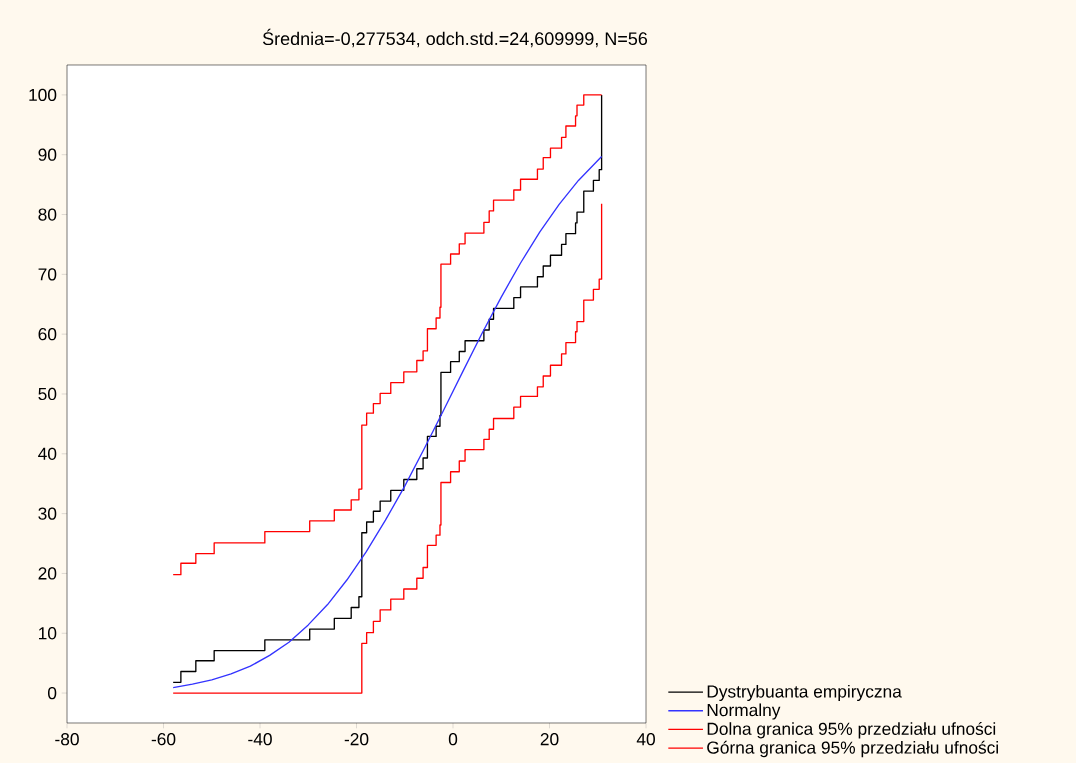 Image resolution: width=1076 pixels, height=763 pixels. Describe the element at coordinates (47, 154) in the screenshot. I see `y-tick-label: 90` at that location.